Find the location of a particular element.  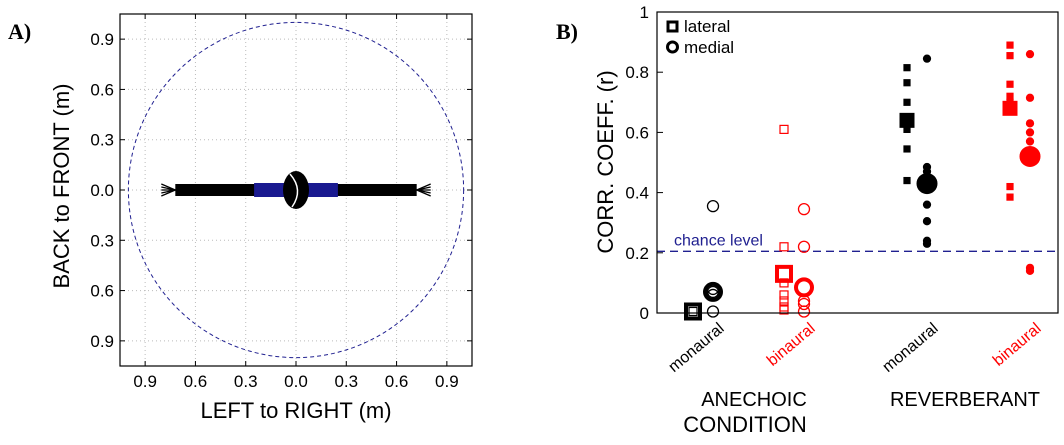

legend-medial-label: medial is located at coordinates (709, 47).